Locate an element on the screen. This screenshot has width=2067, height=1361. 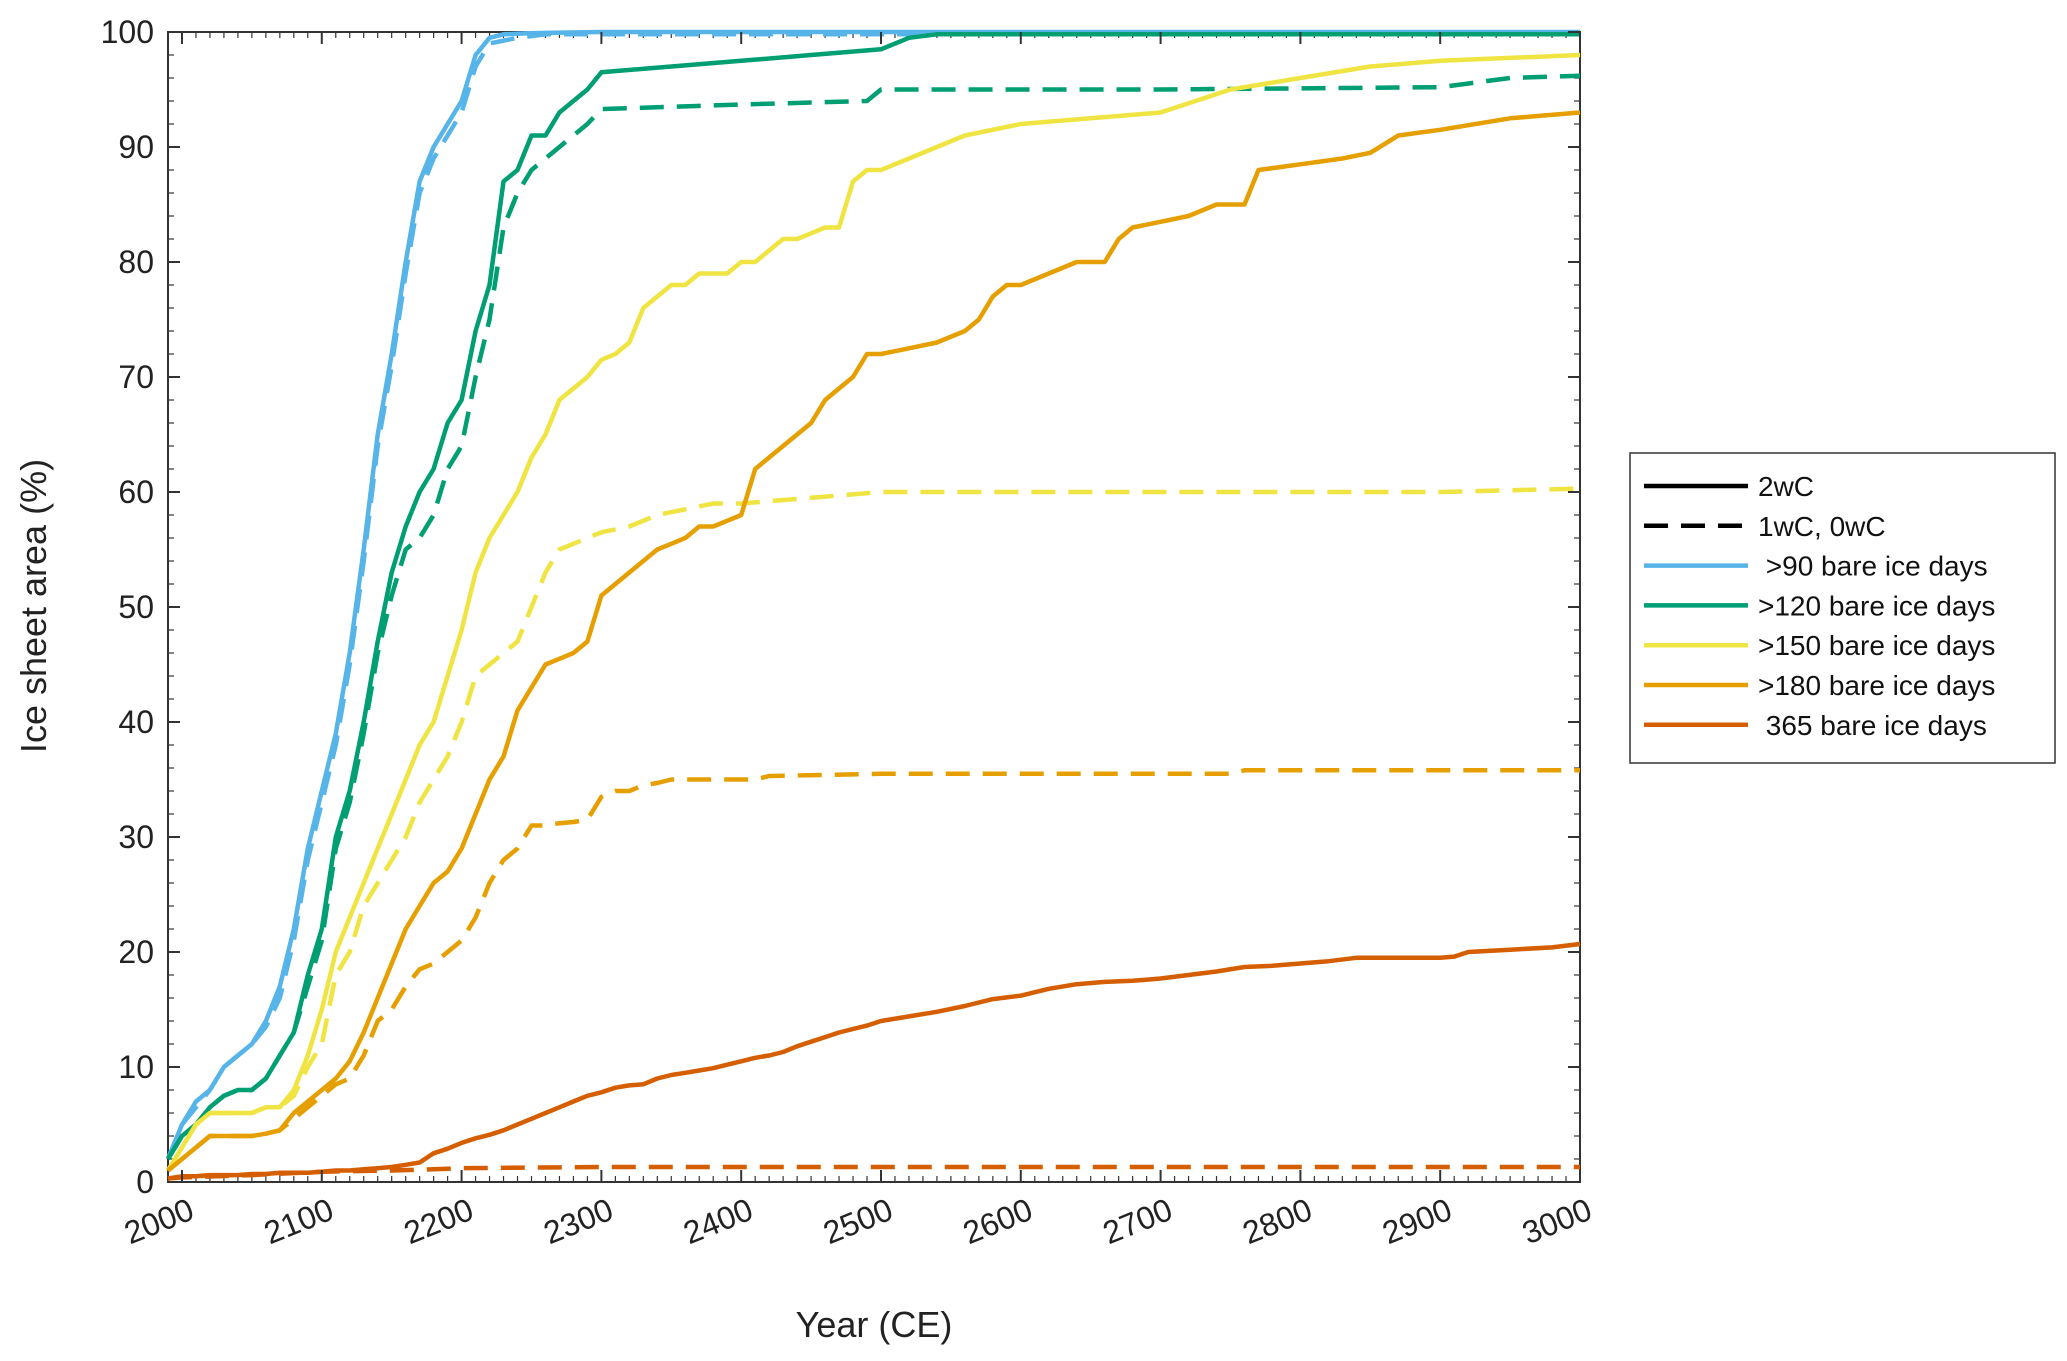
x-tick-label: 2000 is located at coordinates (158, 1221).